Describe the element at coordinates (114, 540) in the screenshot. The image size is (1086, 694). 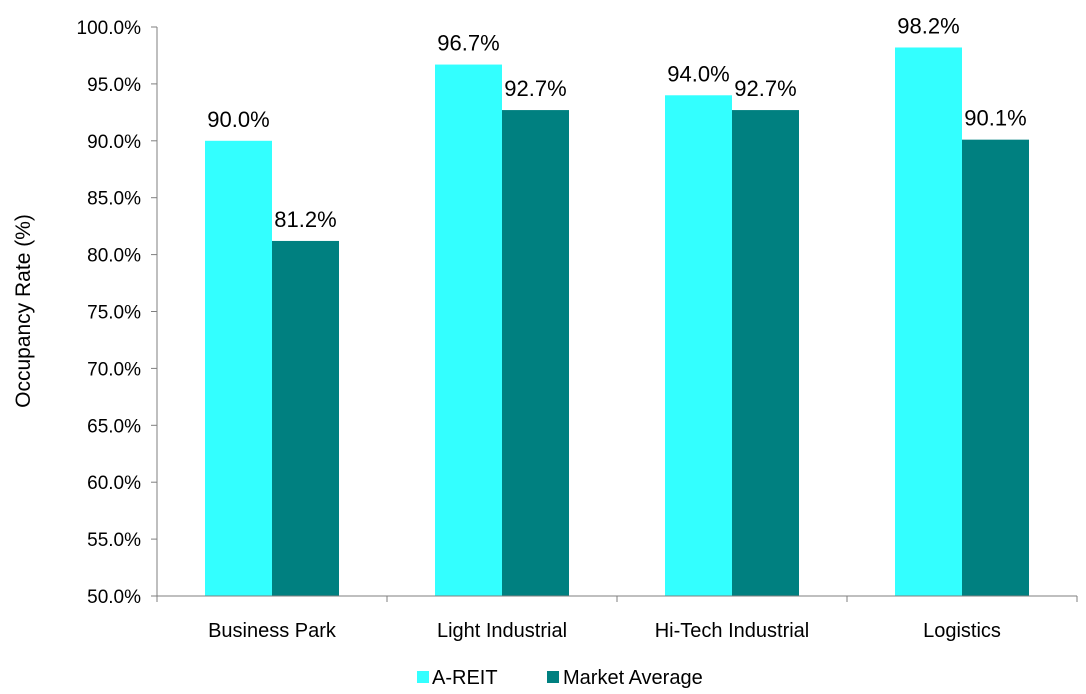
I see `y-tick-label: 55.0%` at that location.